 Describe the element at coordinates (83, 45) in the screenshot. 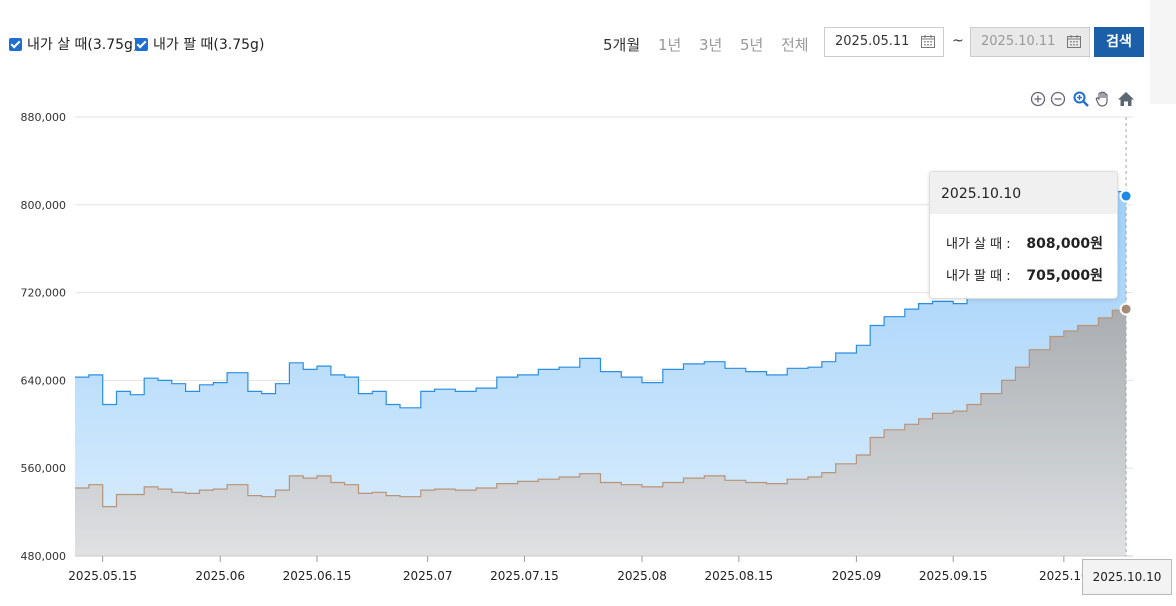

I see `legend-buy-label: 내가 살 때(3.75g)` at that location.